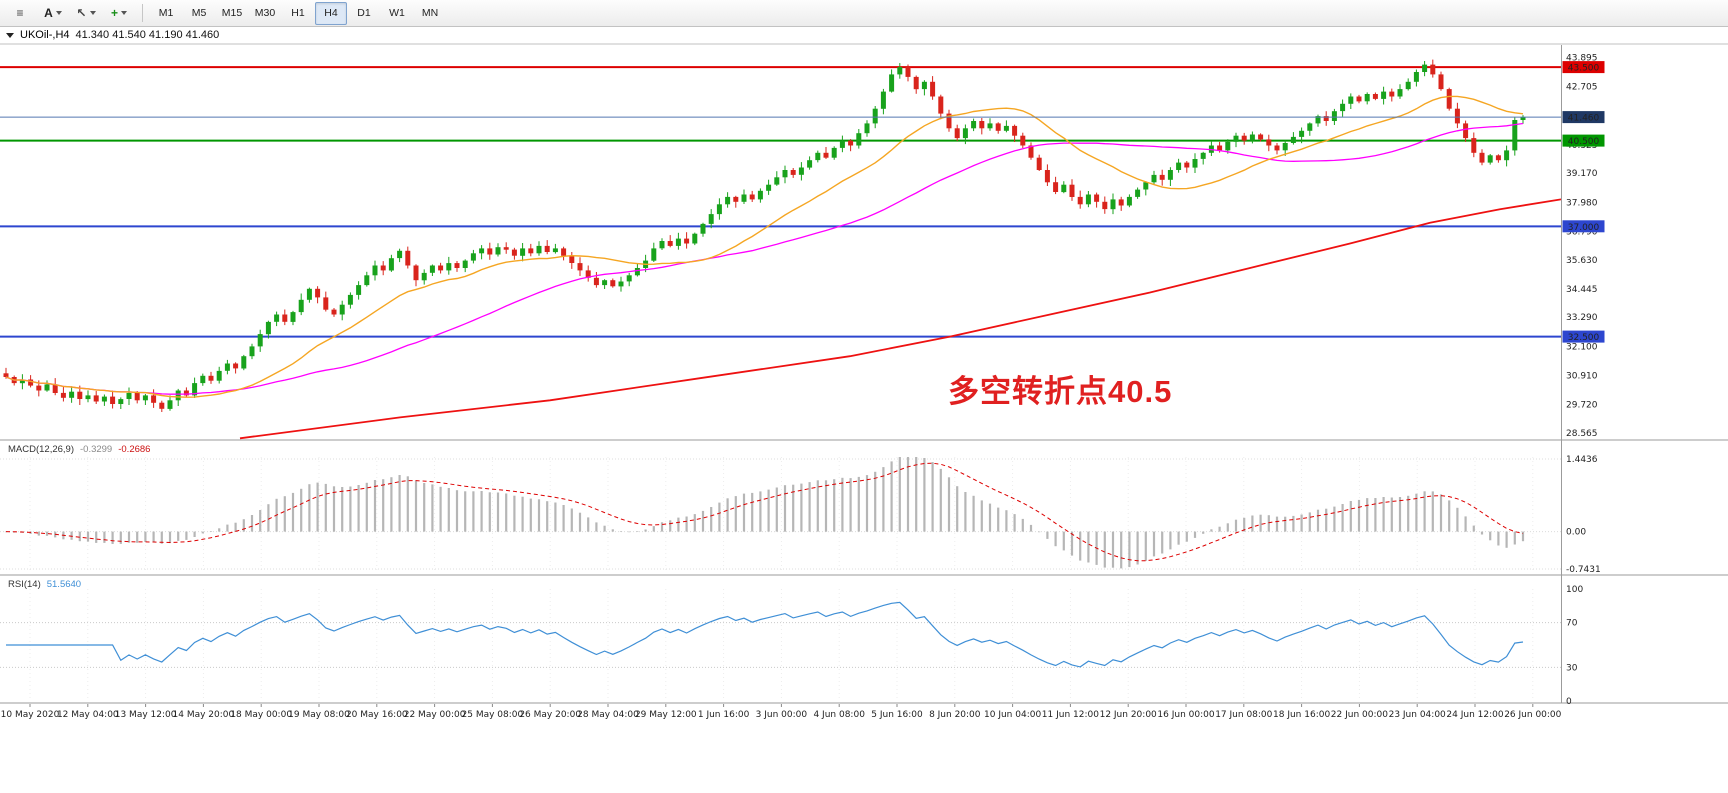 This screenshot has height=793, width=1728. Describe the element at coordinates (377, 715) in the screenshot. I see `time-axis-label: 20 May 16:00` at that location.